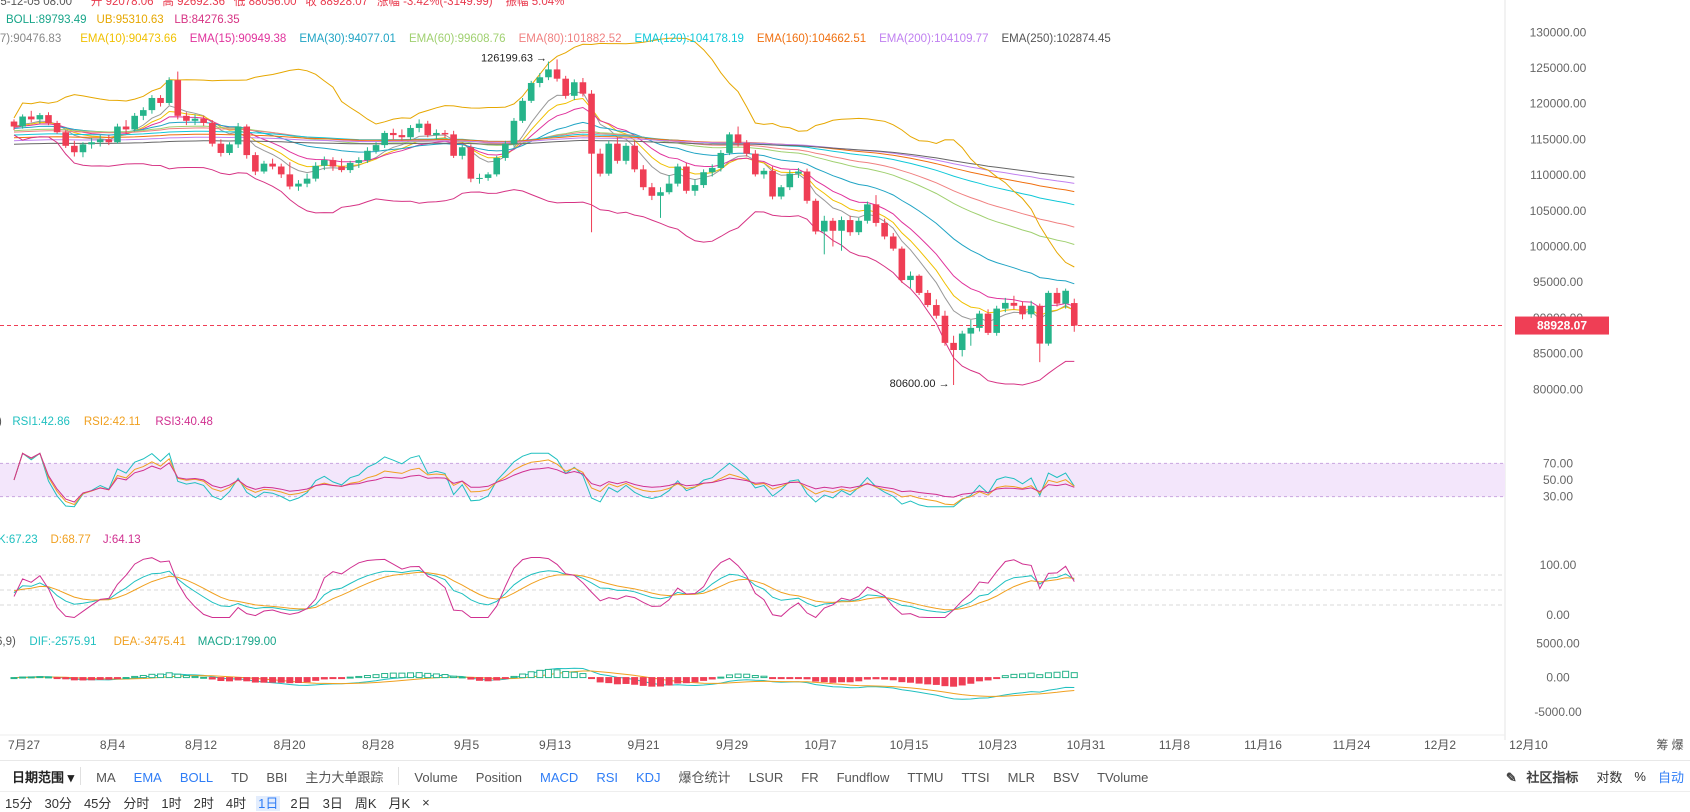  What do you see at coordinates (237, 642) in the screenshot?
I see `macd-legend: MACD:1799.00` at bounding box center [237, 642].